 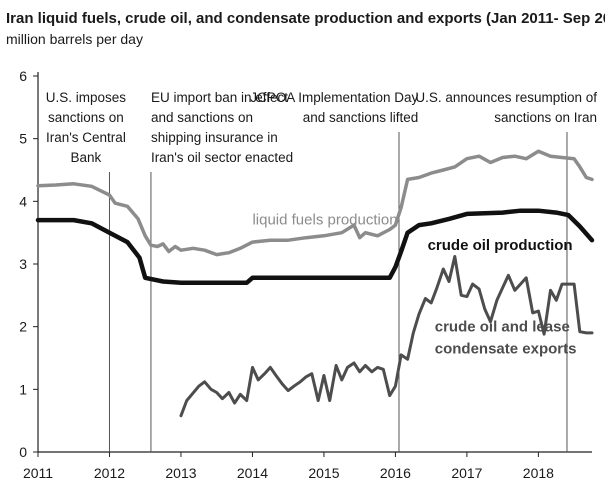 What do you see at coordinates (395, 473) in the screenshot?
I see `x-tick-label: 2016` at bounding box center [395, 473].